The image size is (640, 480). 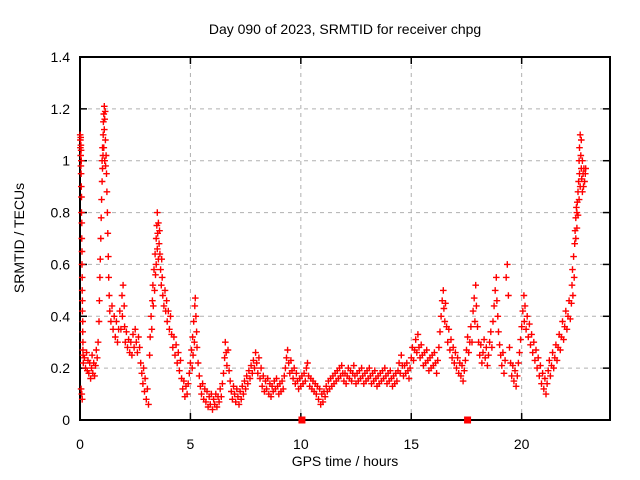 I want to click on x-tick-label: 10, so click(x=301, y=444).